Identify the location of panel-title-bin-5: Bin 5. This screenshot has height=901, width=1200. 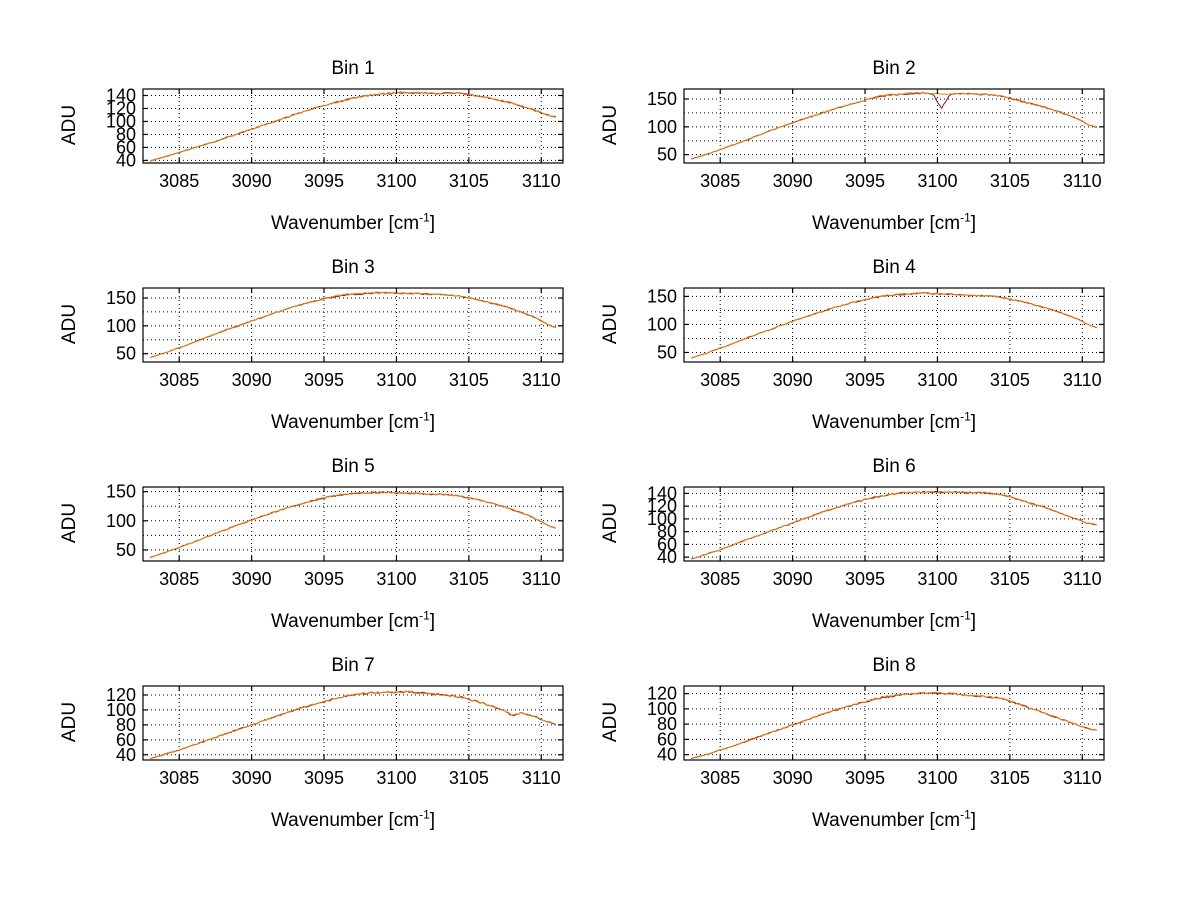
(353, 466).